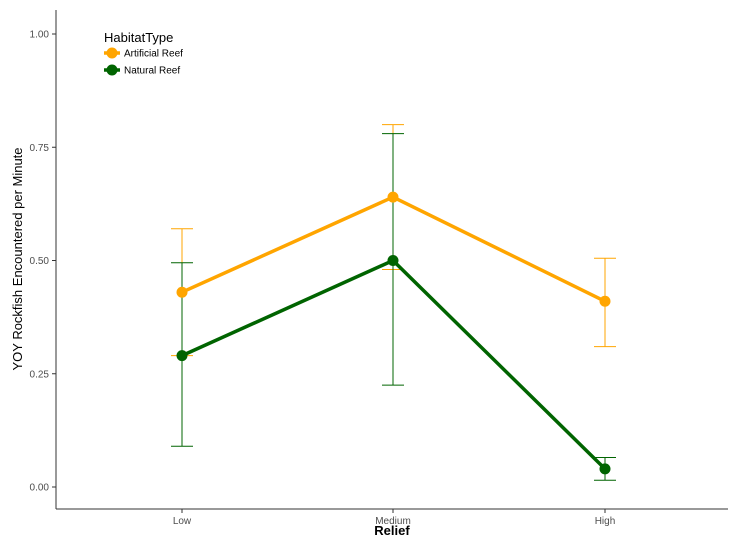 The height and width of the screenshot is (537, 737). I want to click on legend-item: Artificial Reef, so click(143, 53).